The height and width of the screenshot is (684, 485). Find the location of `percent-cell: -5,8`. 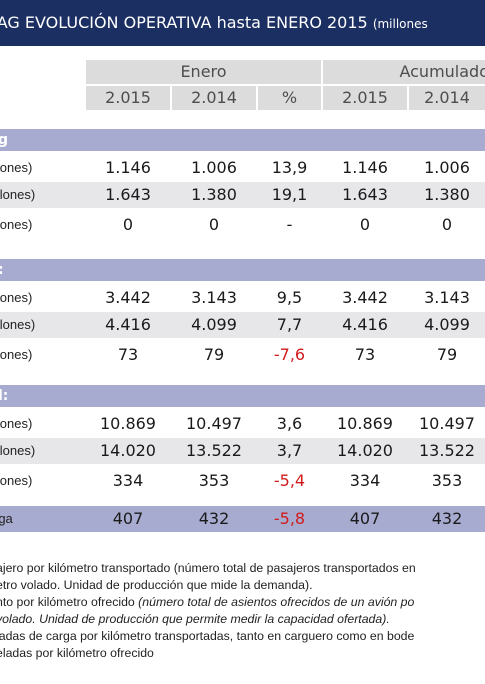

percent-cell: -5,8 is located at coordinates (289, 518).